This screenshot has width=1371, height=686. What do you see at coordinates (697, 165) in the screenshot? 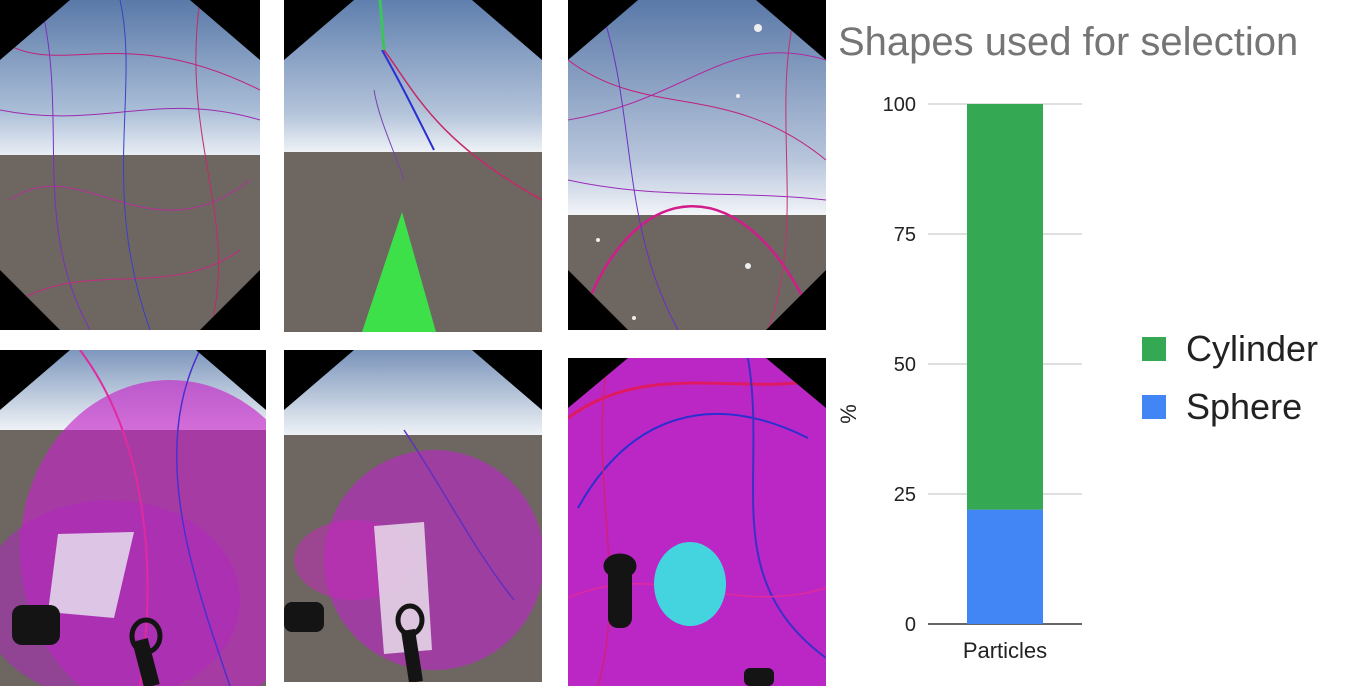
I see `vr-view-top-right` at bounding box center [697, 165].